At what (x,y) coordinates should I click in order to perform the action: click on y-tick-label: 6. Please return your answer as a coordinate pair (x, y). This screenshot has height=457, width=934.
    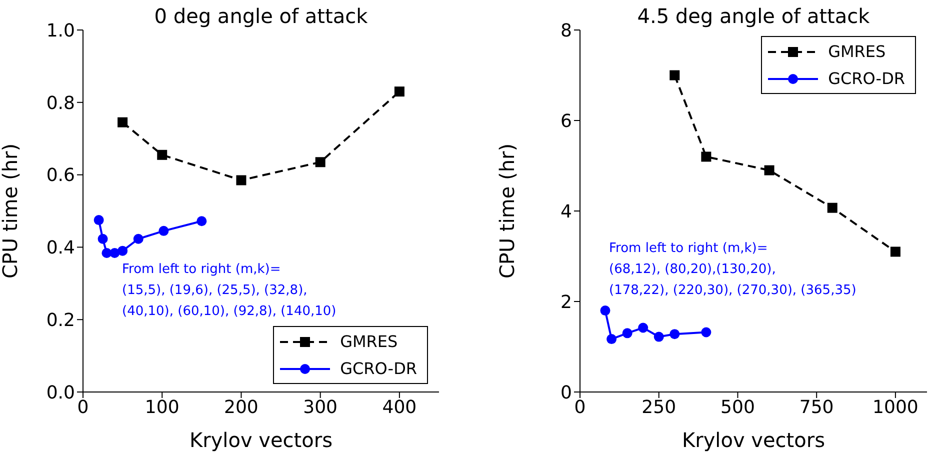
    Looking at the image, I should click on (566, 121).